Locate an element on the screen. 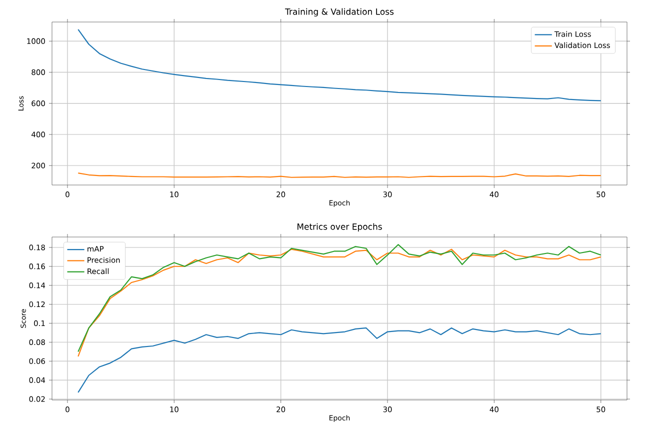  chart-title: Metrics over Epochs is located at coordinates (340, 227).